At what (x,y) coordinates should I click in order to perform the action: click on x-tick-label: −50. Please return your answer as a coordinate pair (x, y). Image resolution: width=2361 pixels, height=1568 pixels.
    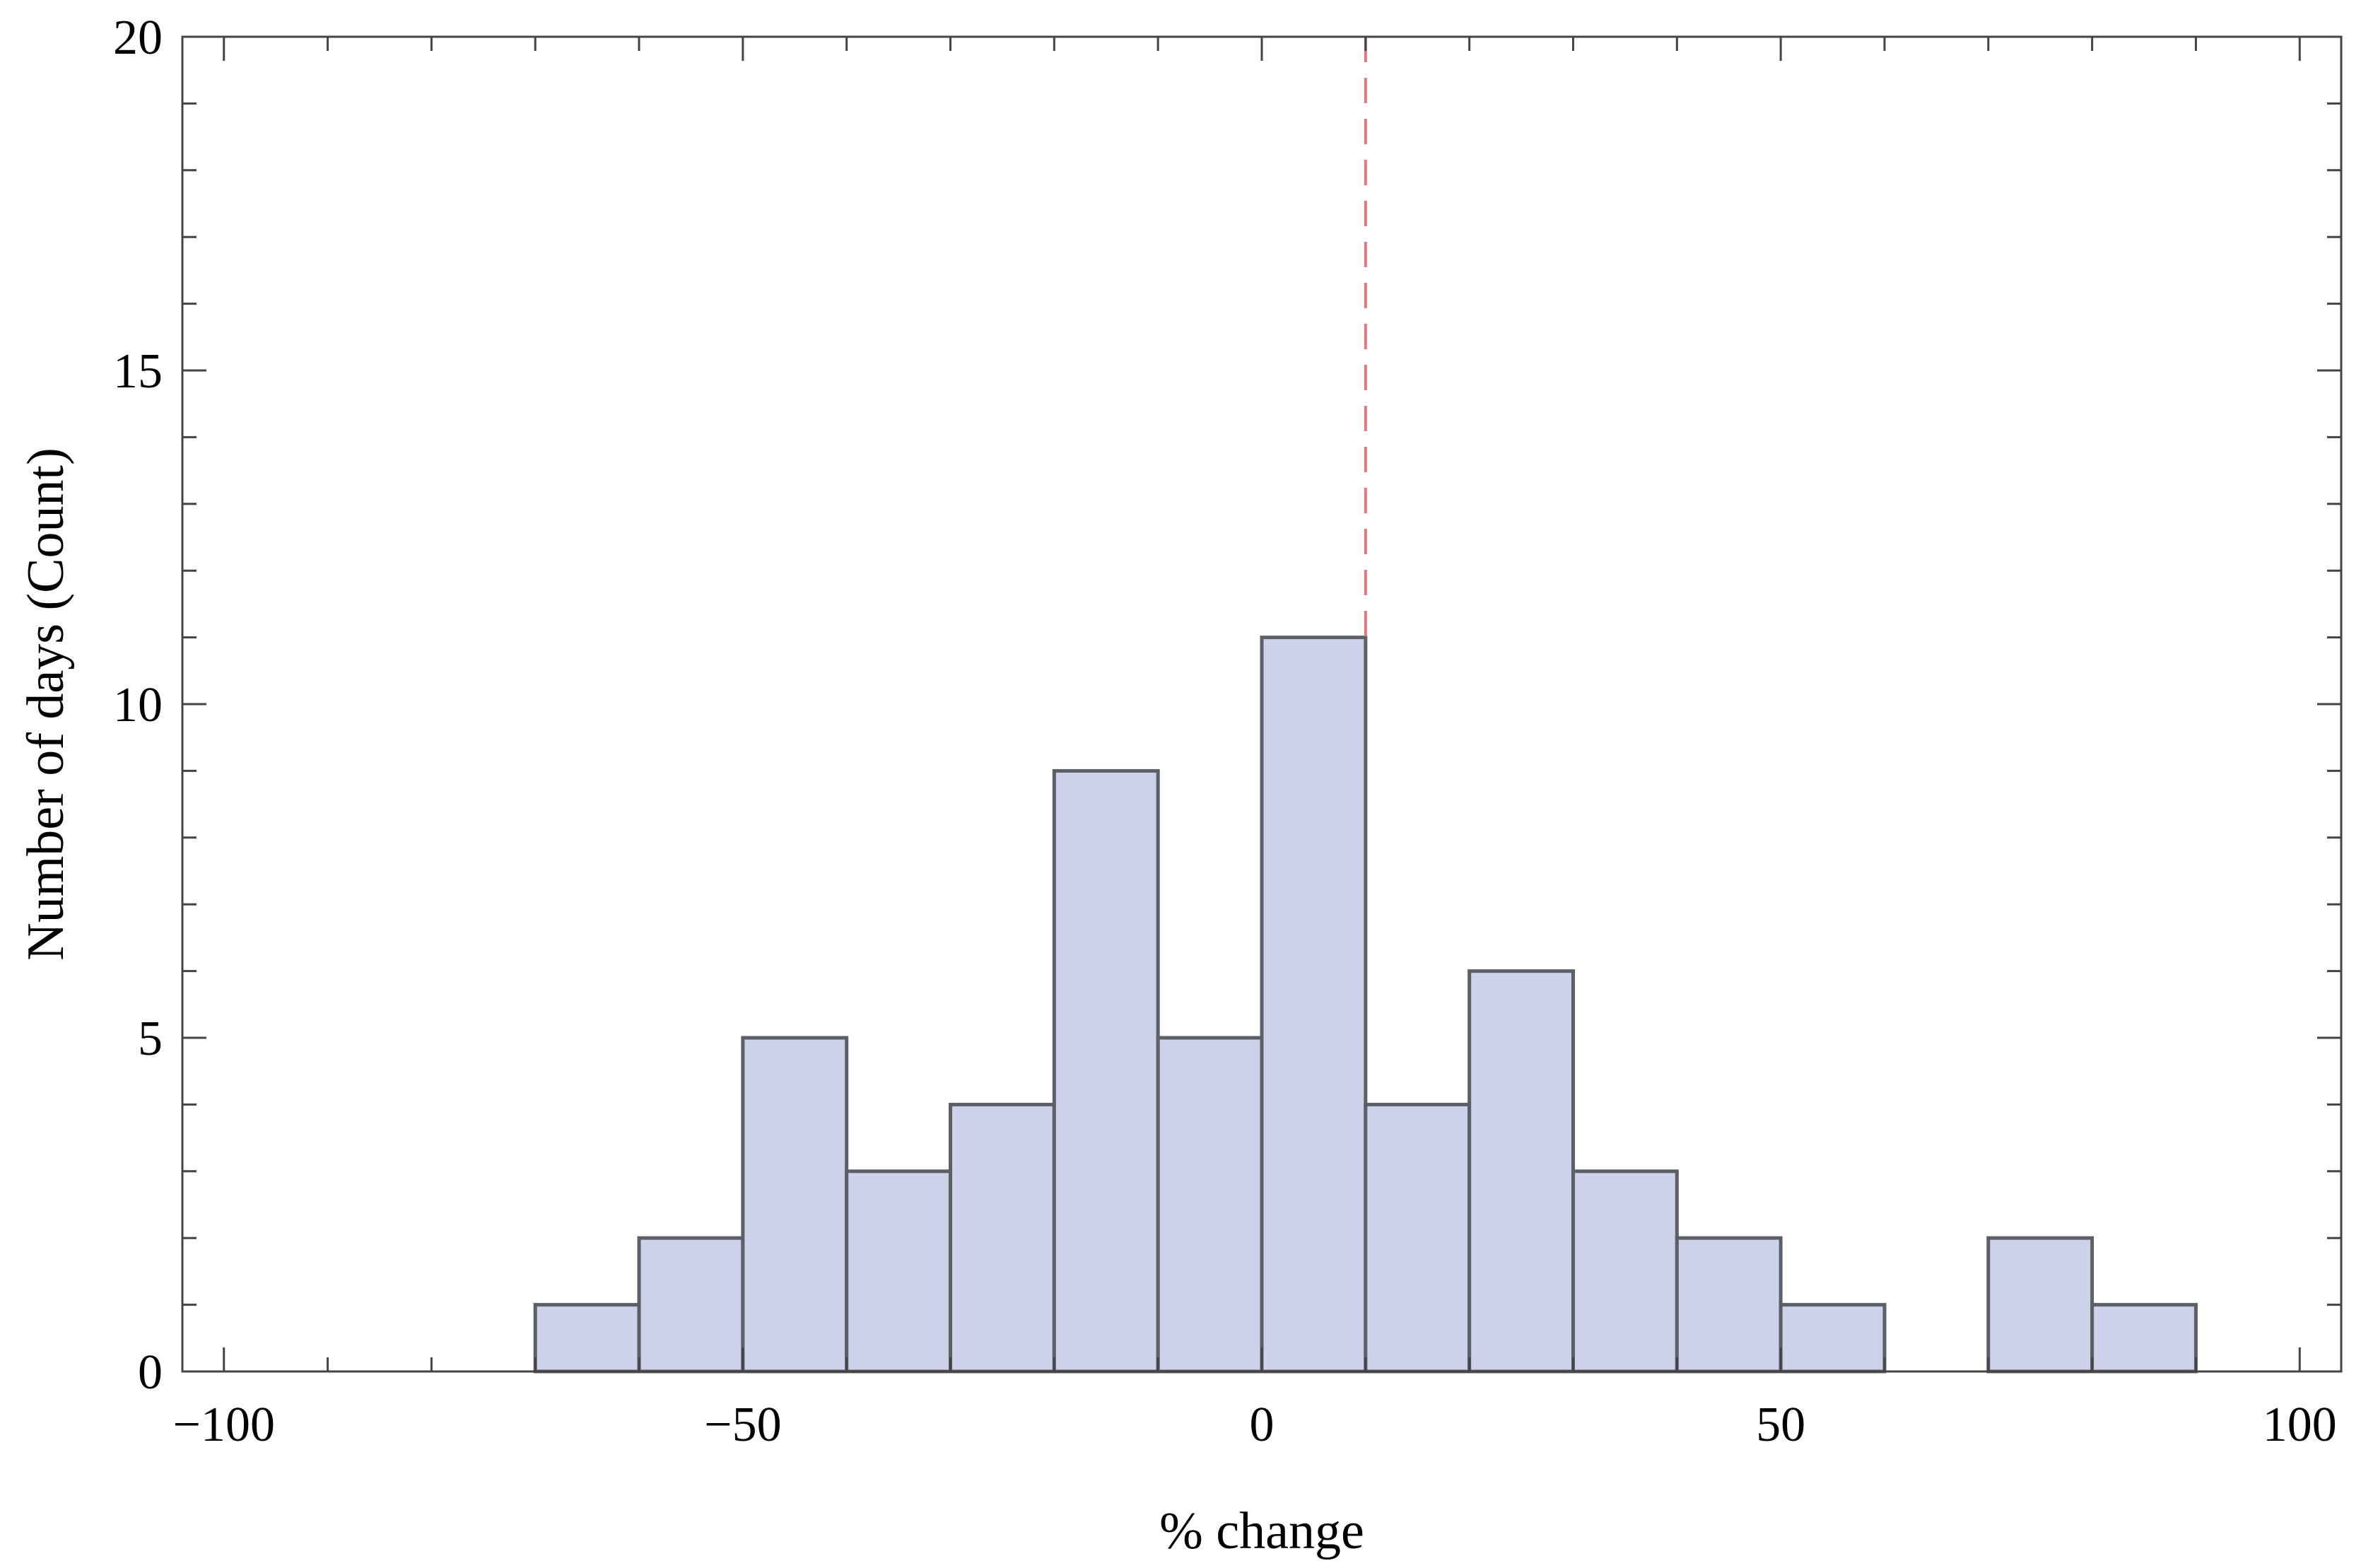
    Looking at the image, I should click on (742, 1425).